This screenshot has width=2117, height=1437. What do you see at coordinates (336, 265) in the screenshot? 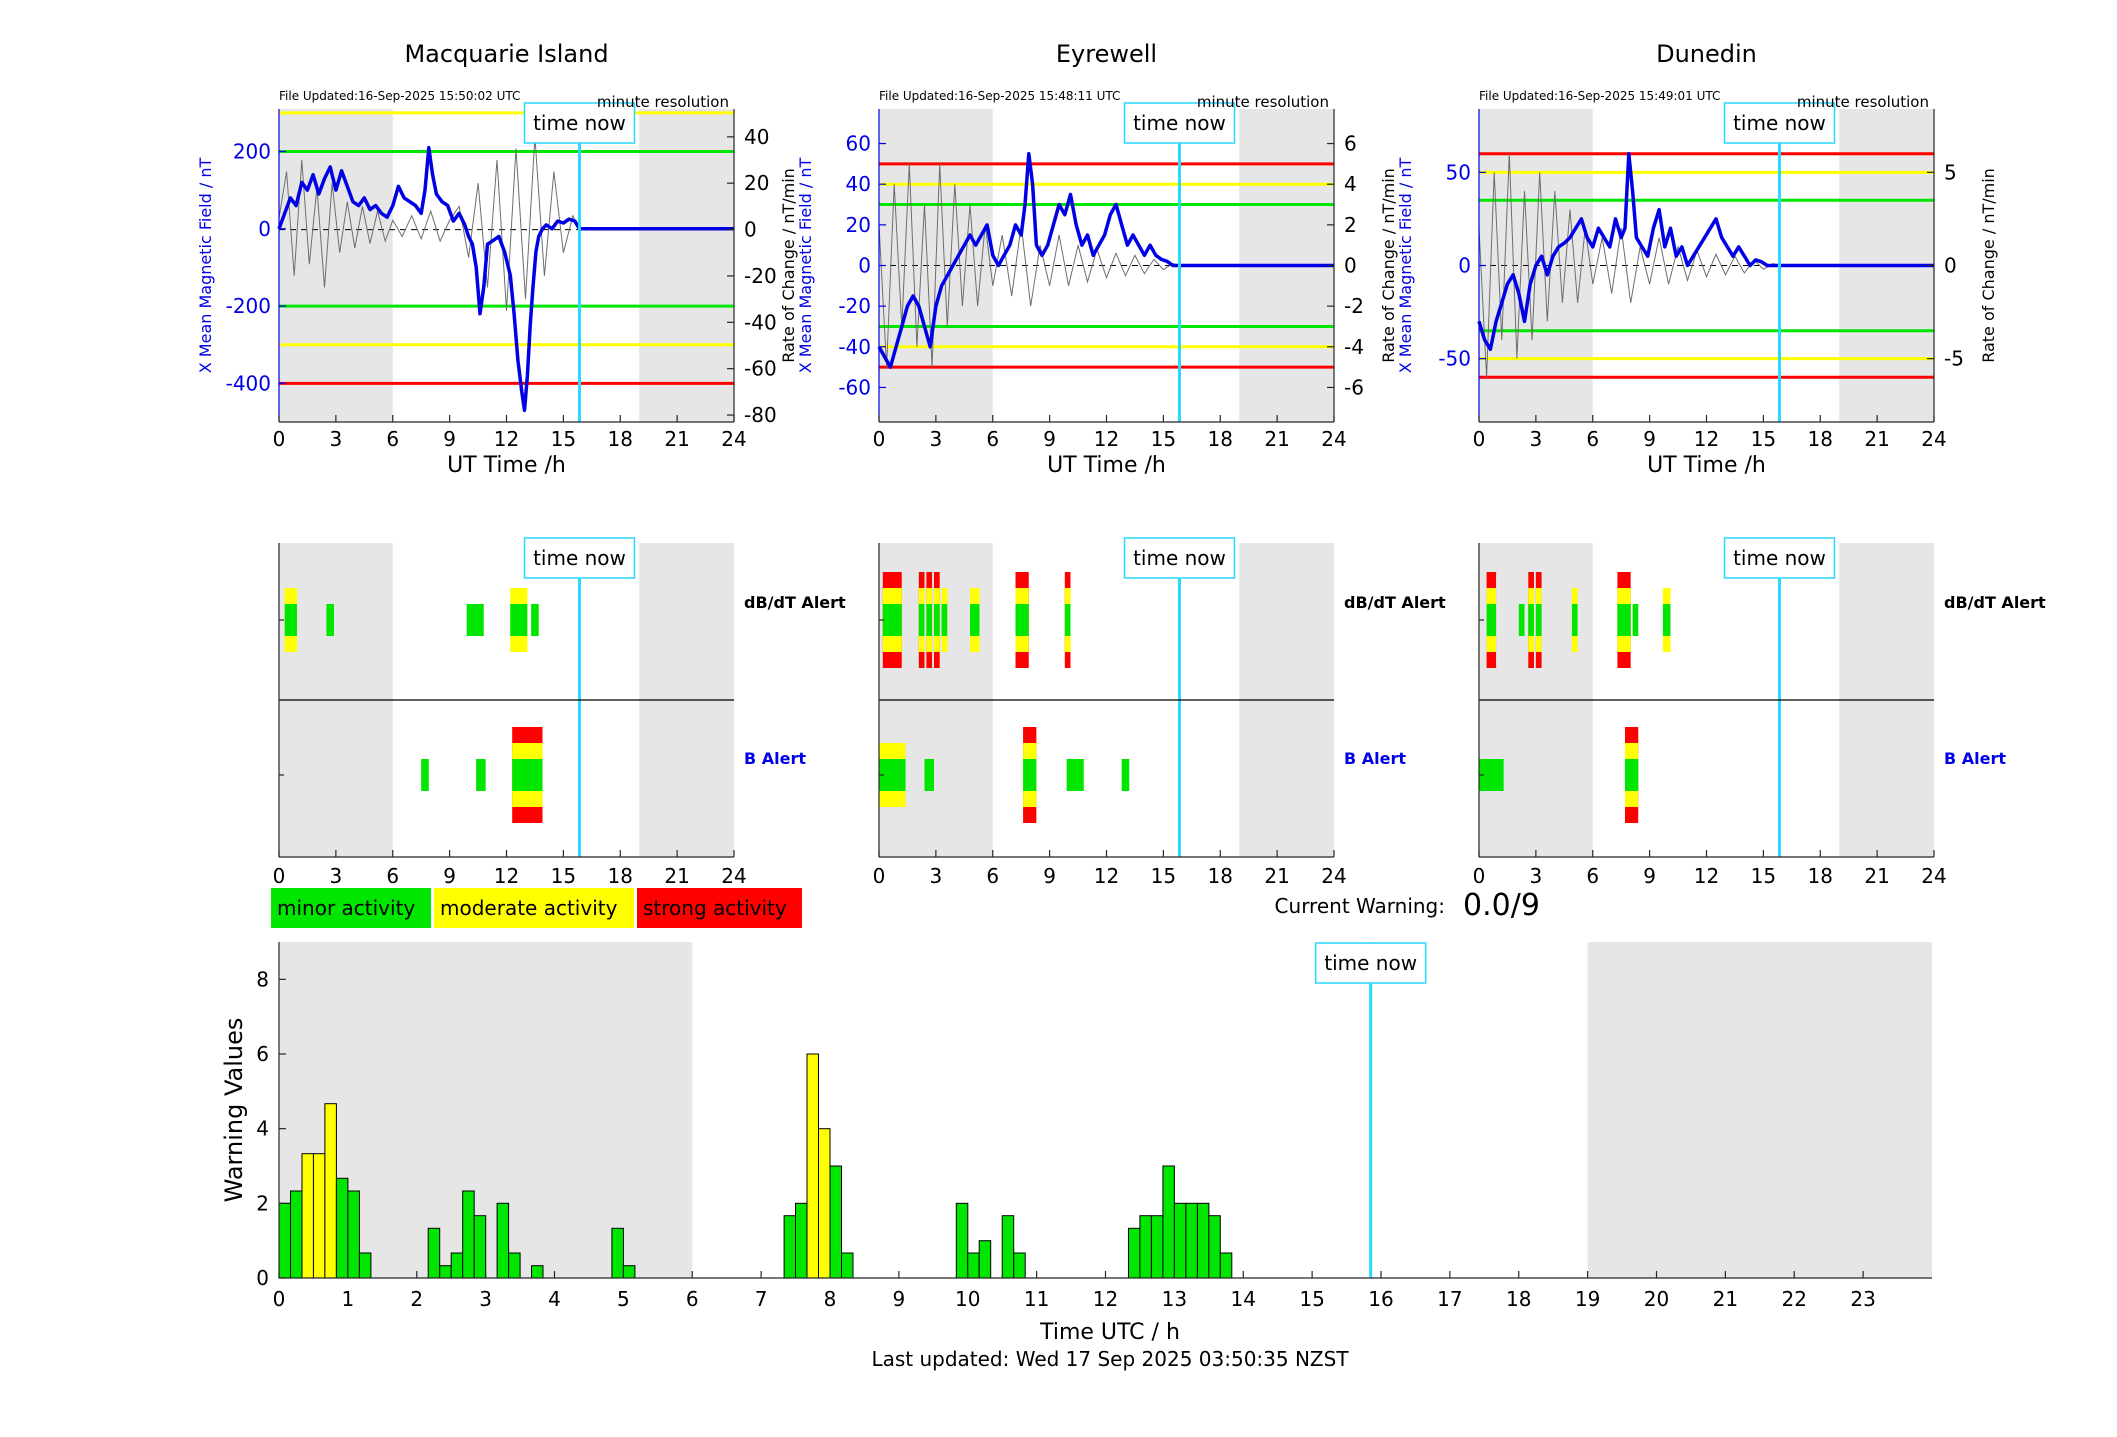
I see `night-shading` at bounding box center [336, 265].